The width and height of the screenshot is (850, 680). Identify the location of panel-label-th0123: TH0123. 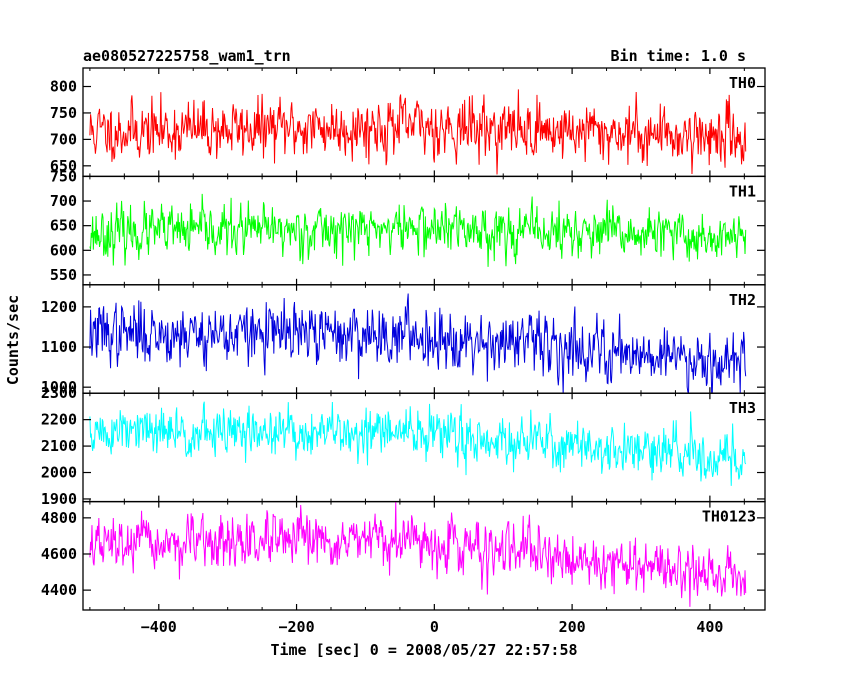
(729, 517).